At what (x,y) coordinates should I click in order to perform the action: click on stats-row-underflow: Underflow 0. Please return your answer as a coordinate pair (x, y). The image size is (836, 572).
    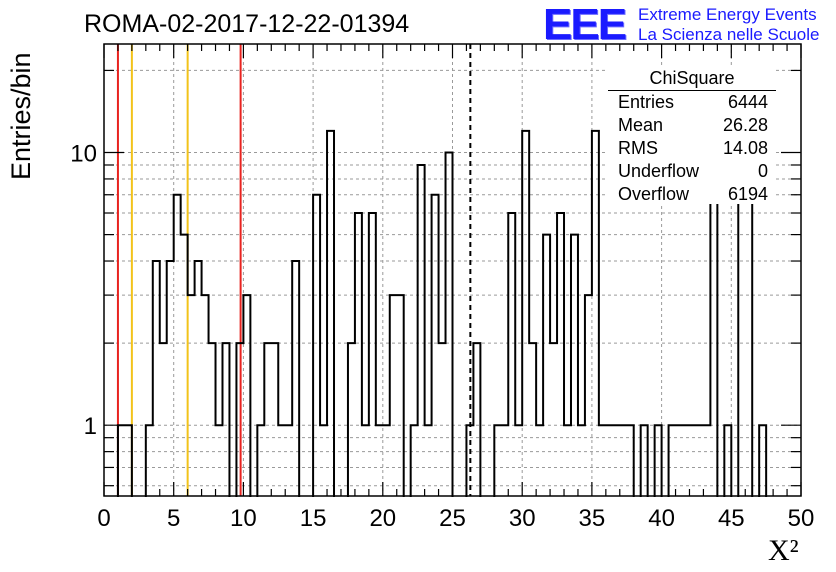
    Looking at the image, I should click on (692, 171).